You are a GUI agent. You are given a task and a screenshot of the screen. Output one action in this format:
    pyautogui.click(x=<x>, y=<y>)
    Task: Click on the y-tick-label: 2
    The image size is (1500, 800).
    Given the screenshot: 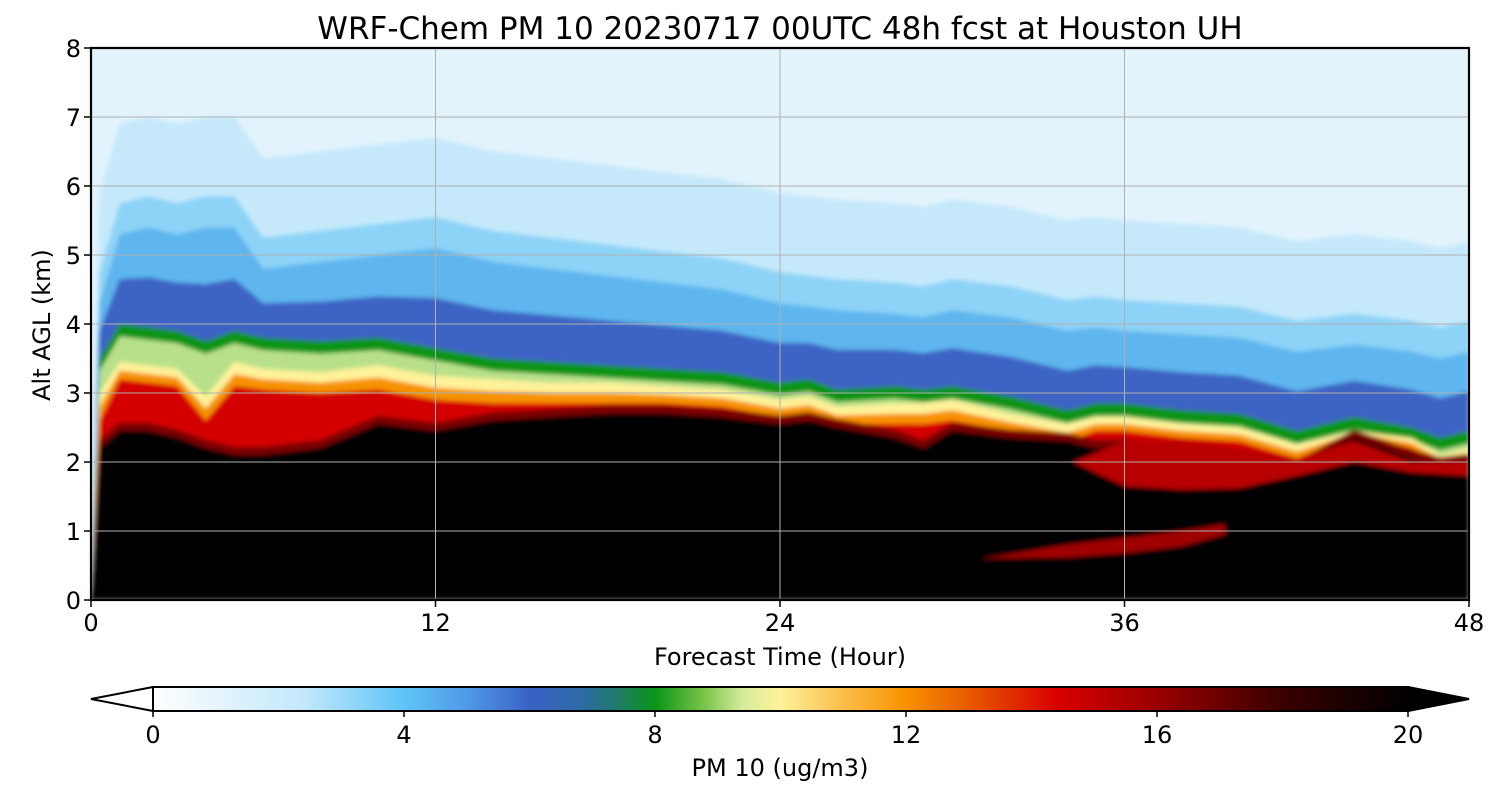 What is the action you would take?
    pyautogui.click(x=73, y=463)
    